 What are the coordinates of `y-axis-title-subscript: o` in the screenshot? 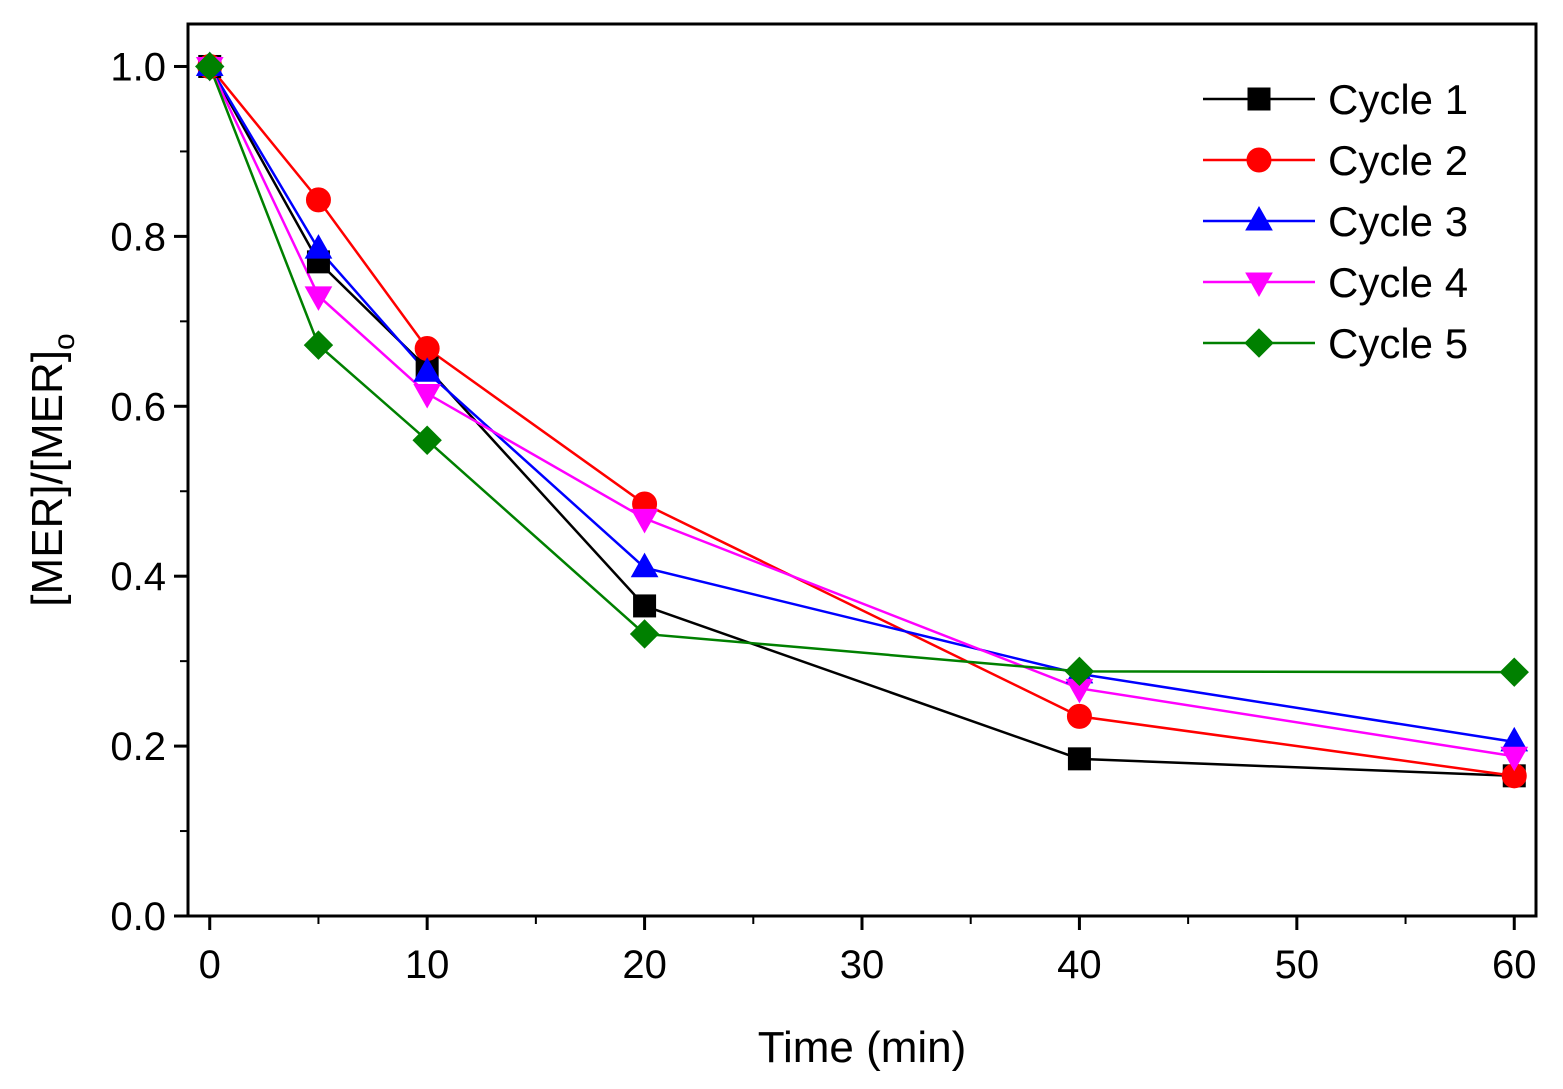 It's located at (64, 341).